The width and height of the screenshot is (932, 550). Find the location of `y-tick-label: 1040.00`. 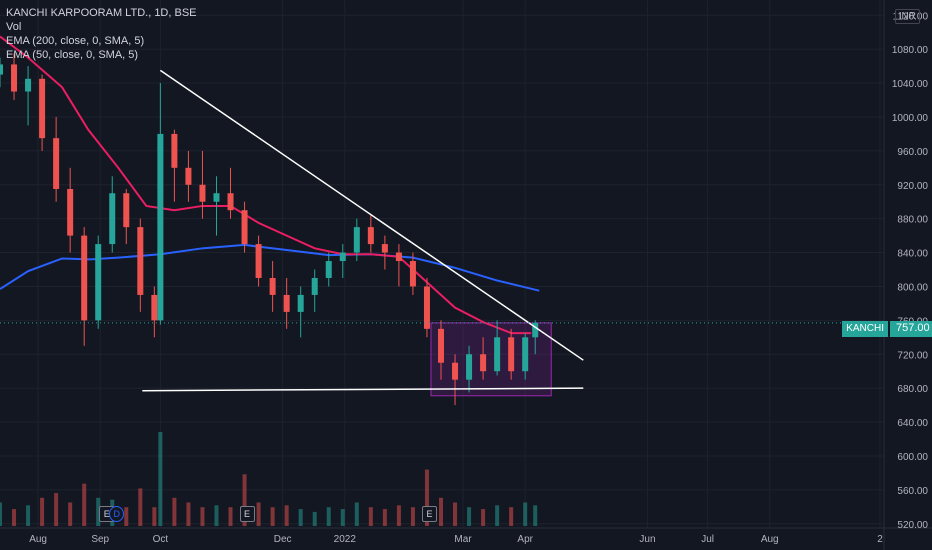

y-tick-label: 1040.00 is located at coordinates (910, 84).